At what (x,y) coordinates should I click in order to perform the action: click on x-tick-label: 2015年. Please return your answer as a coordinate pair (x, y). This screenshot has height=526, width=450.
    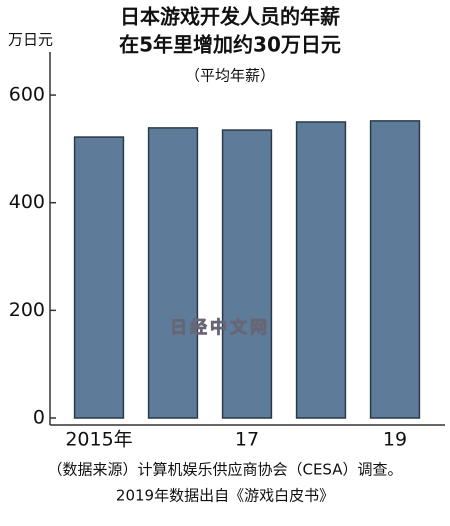
    Looking at the image, I should click on (98, 440).